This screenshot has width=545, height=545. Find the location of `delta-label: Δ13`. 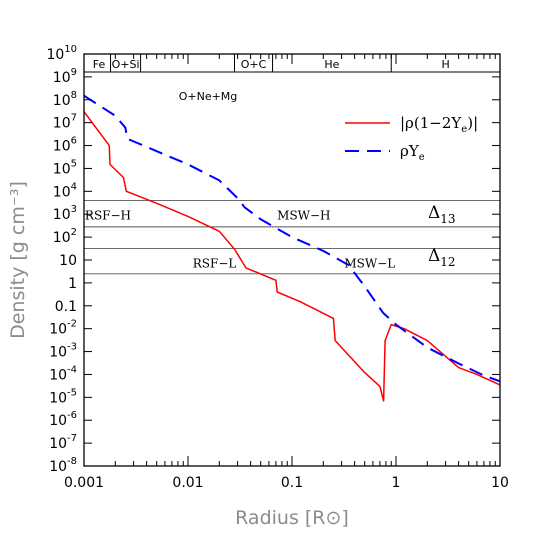

delta-label: Δ13 is located at coordinates (442, 214).